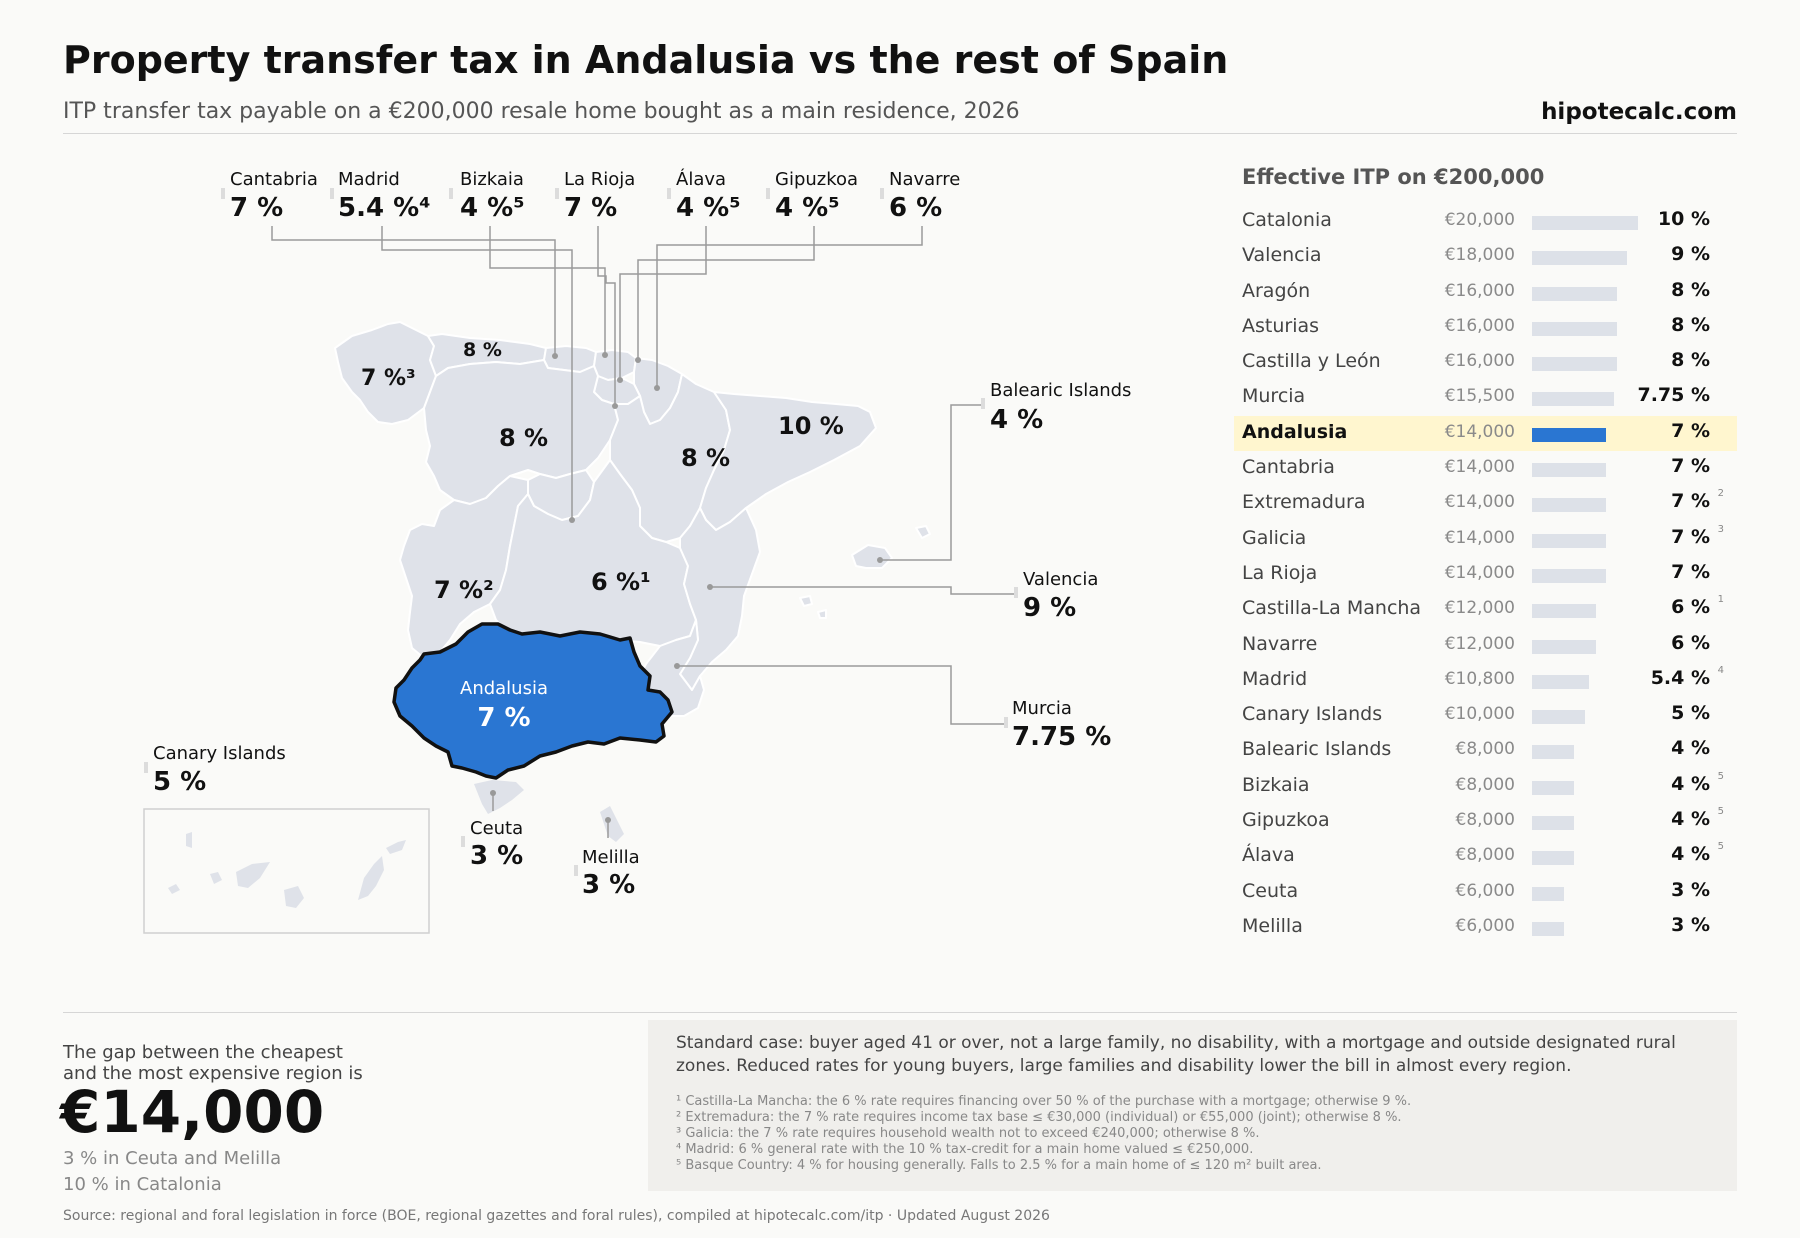 Image resolution: width=1800 pixels, height=1238 pixels. What do you see at coordinates (219, 753) in the screenshot?
I see `callout-canary-name: Canary Islands` at bounding box center [219, 753].